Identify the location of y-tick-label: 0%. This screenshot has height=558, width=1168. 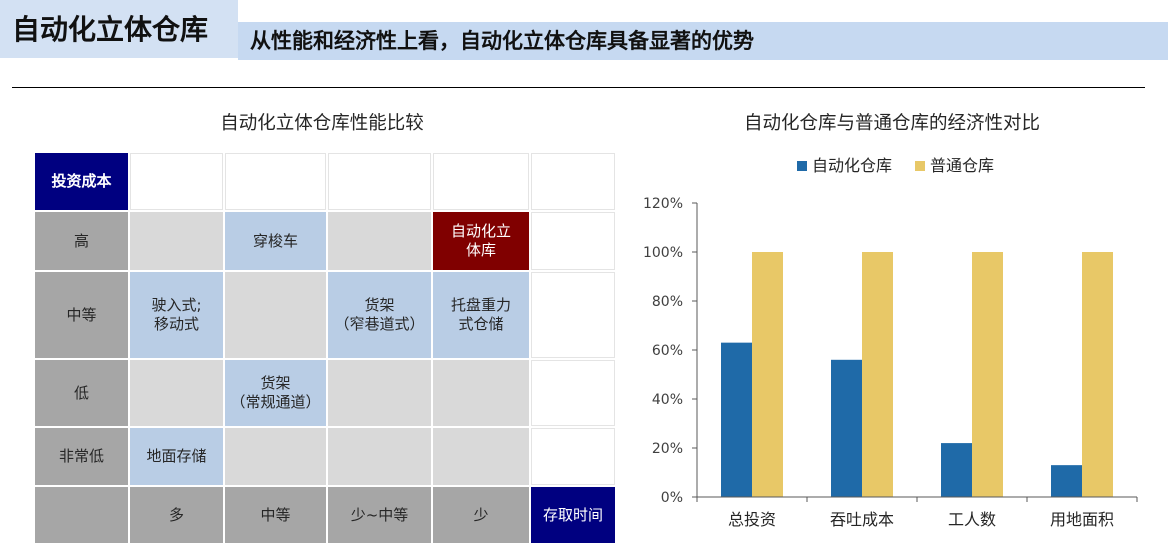
(672, 498).